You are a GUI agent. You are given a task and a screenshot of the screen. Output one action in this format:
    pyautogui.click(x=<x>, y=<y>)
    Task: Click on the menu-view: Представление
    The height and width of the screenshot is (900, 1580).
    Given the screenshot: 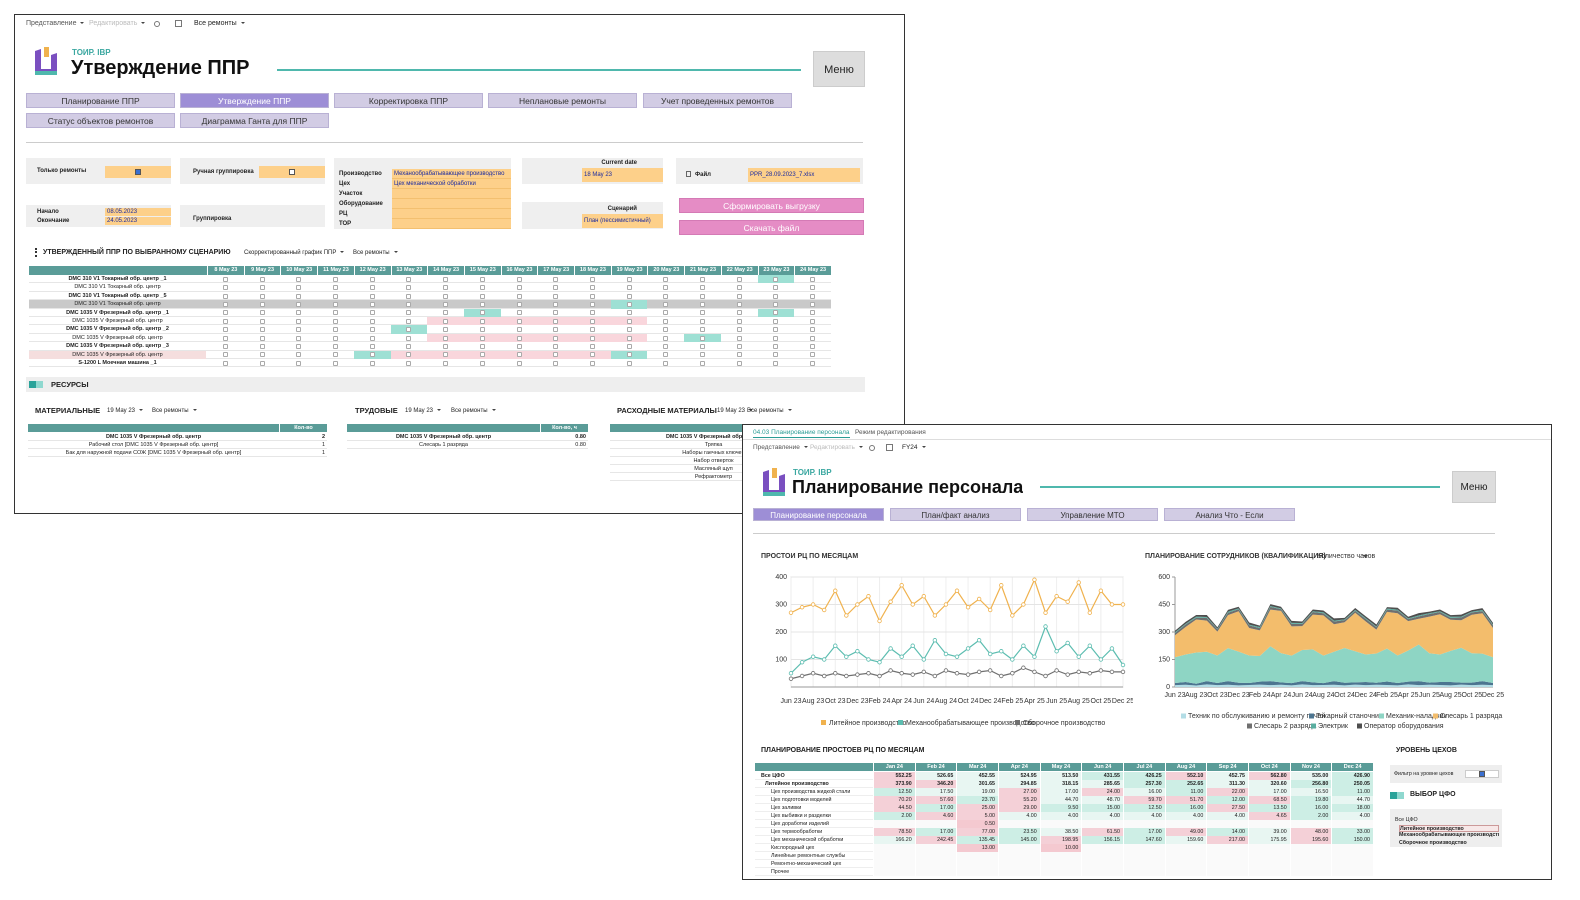 What is the action you would take?
    pyautogui.click(x=780, y=448)
    